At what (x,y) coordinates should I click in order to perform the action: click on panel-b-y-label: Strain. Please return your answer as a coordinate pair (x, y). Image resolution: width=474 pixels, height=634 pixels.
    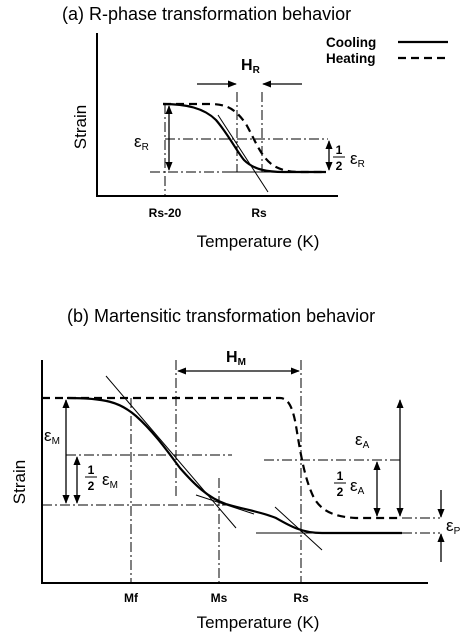
    Looking at the image, I should click on (19, 482).